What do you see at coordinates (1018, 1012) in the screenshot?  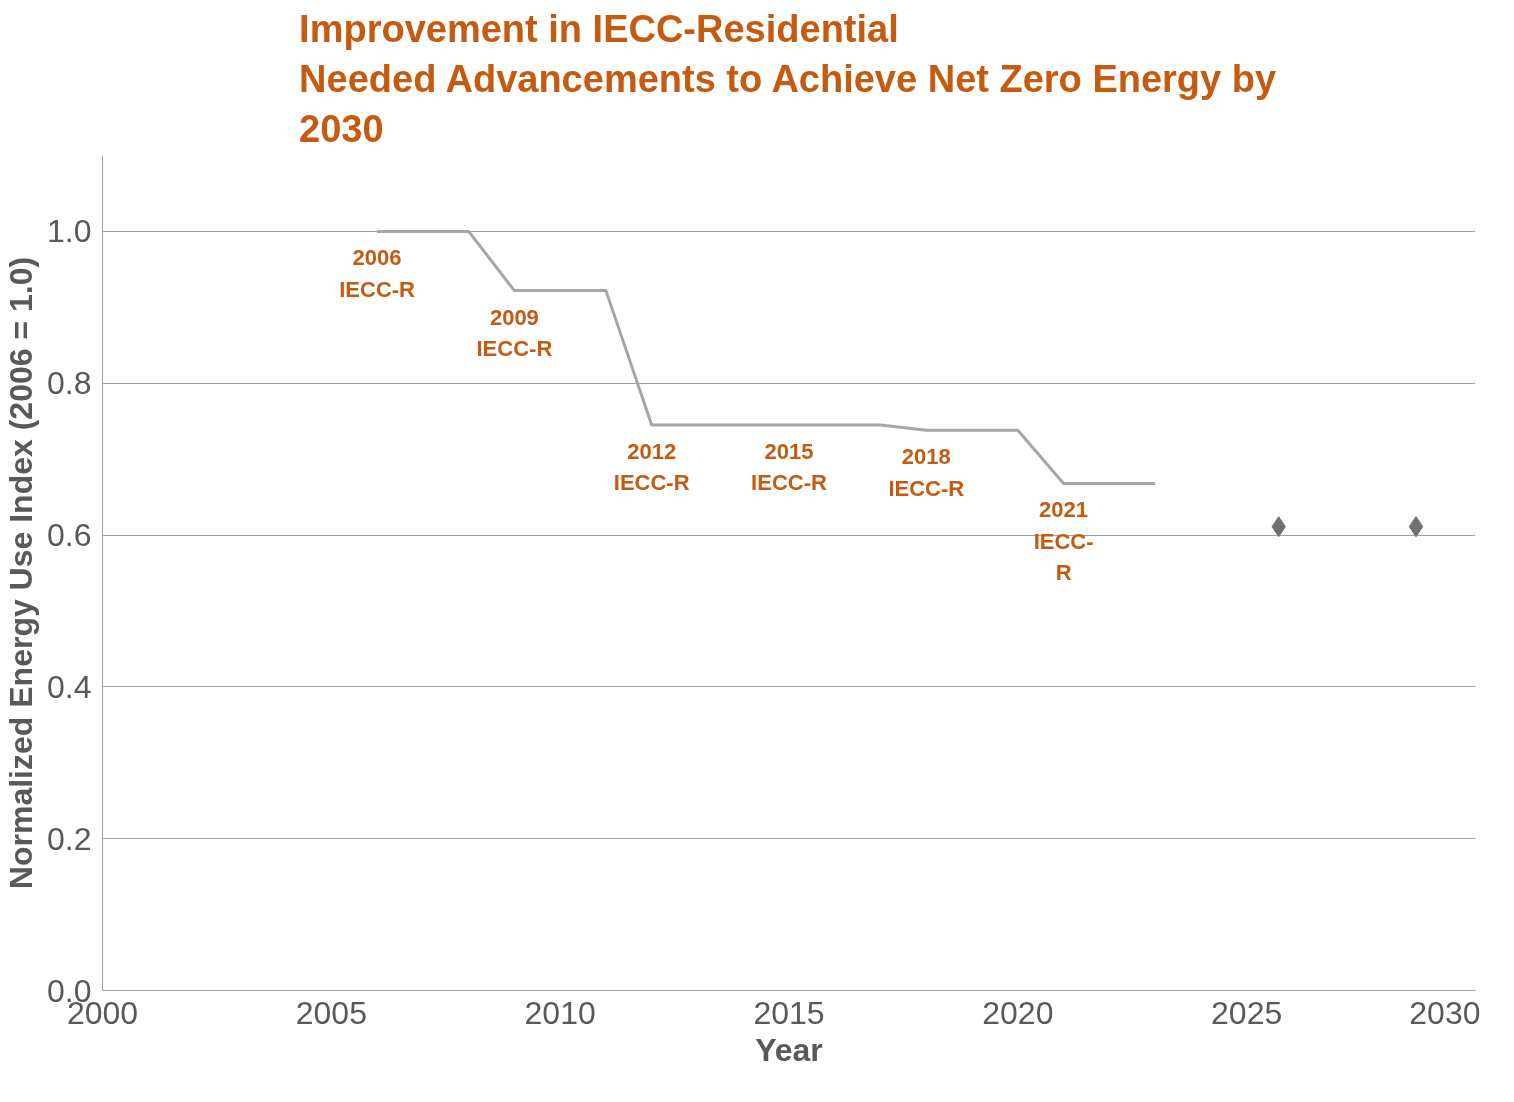 I see `x-tick-label: 2020` at bounding box center [1018, 1012].